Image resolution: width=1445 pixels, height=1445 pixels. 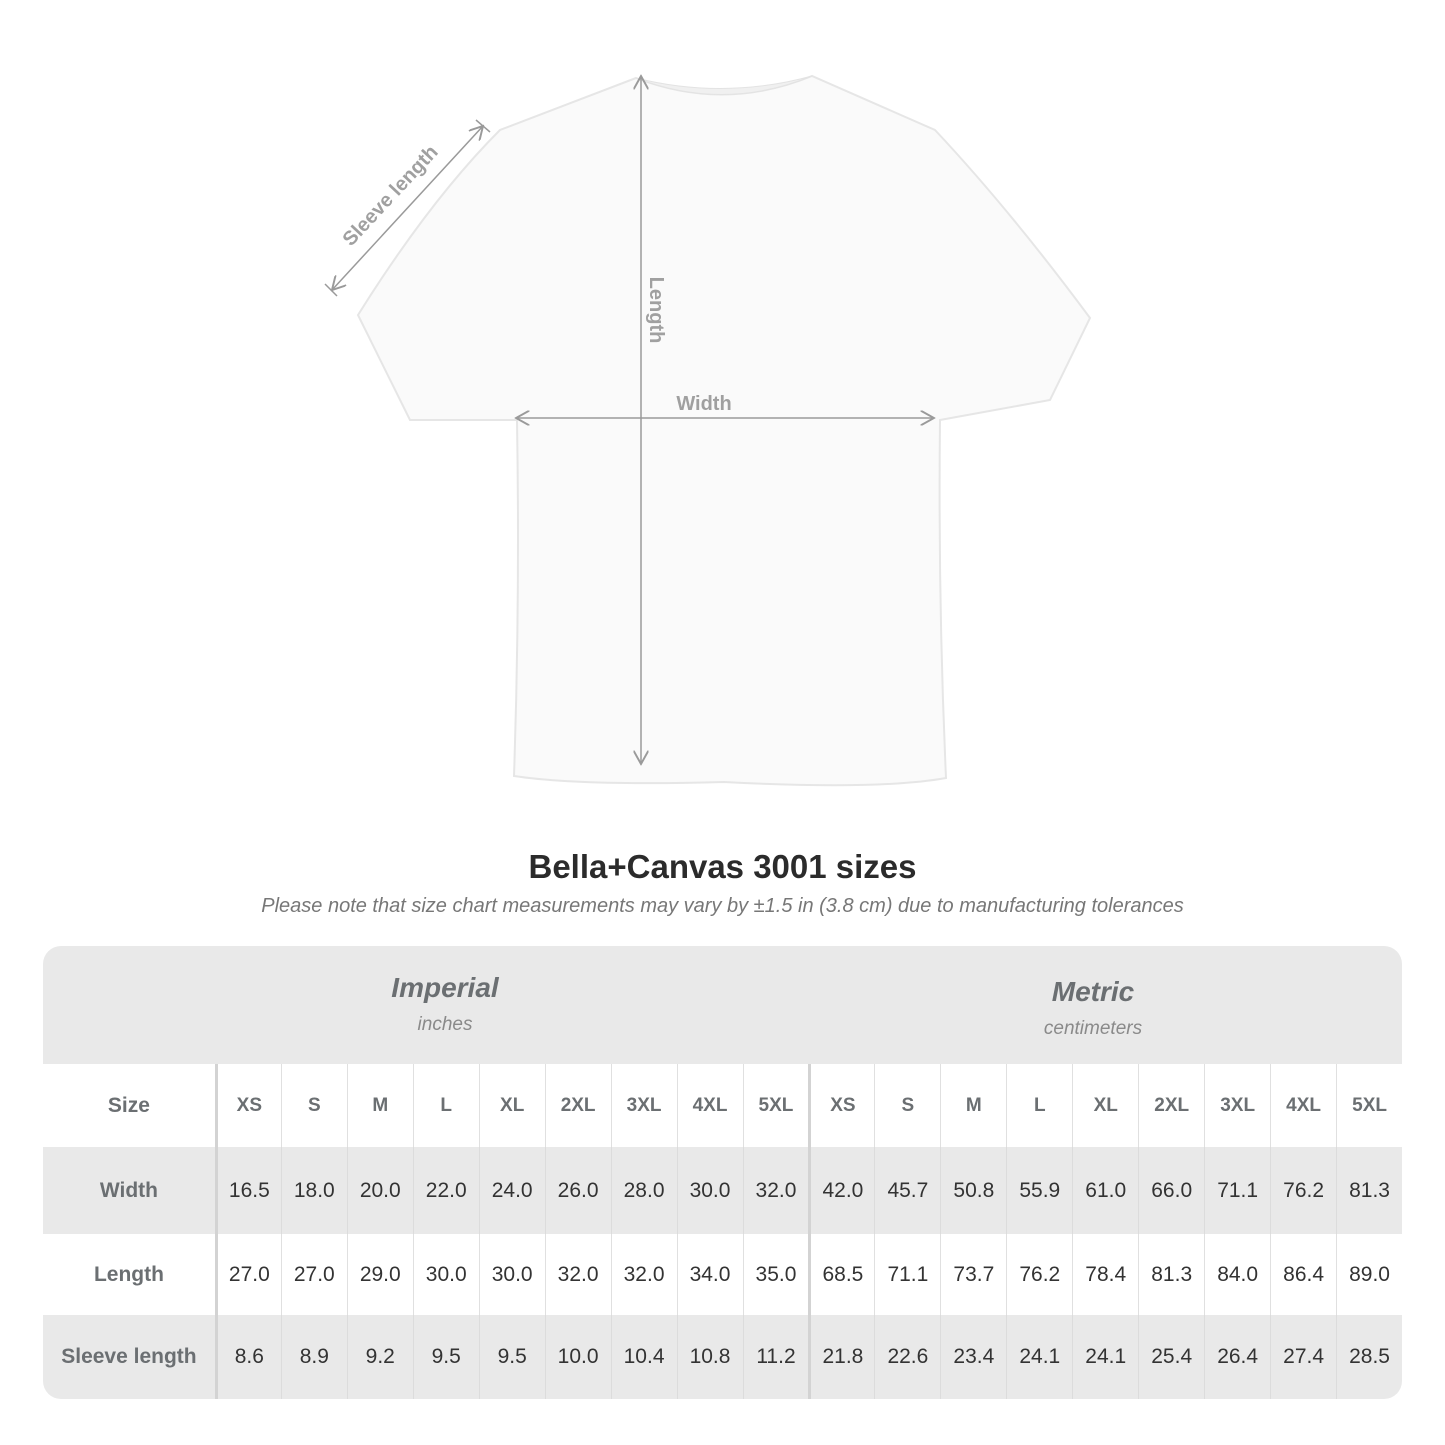 I want to click on row-label: Sleeve length, so click(x=129, y=1356).